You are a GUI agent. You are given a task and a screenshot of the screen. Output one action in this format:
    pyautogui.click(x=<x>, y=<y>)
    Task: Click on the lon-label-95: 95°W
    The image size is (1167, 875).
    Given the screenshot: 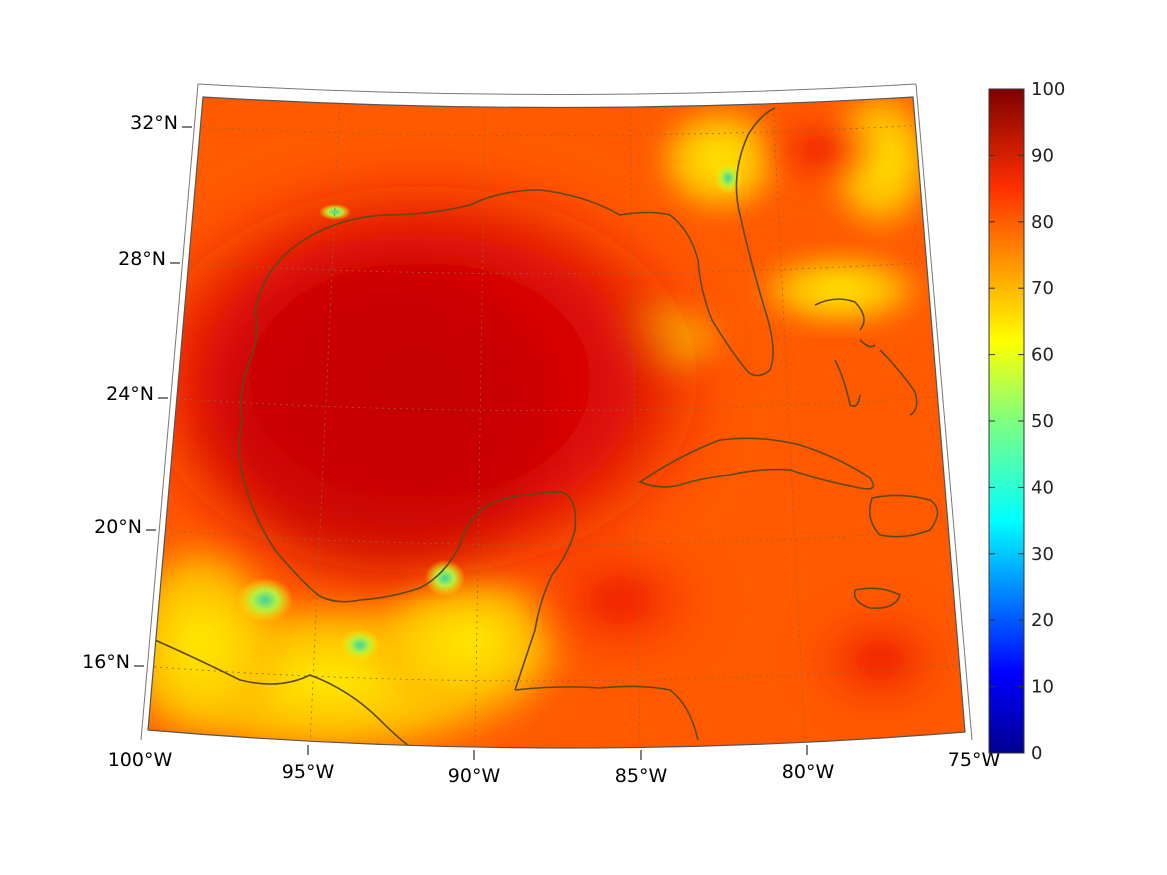 What is the action you would take?
    pyautogui.click(x=308, y=772)
    